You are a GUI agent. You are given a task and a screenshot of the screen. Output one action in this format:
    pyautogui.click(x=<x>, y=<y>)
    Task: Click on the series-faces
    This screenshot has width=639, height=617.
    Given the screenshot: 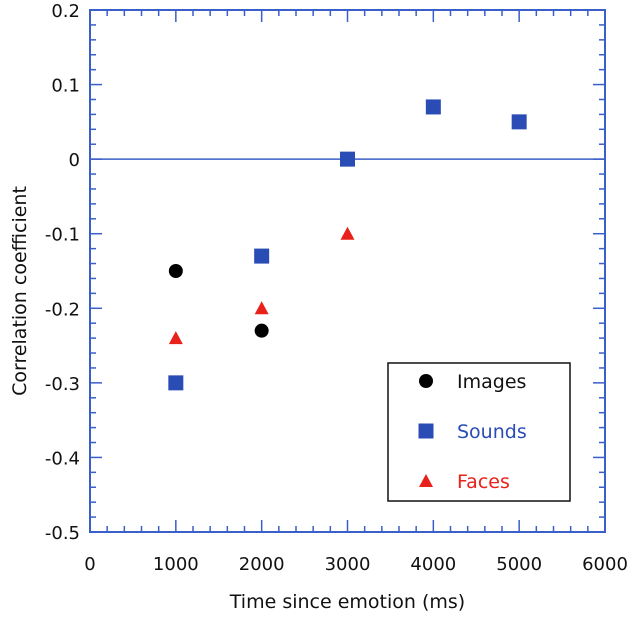 What is the action you would take?
    pyautogui.click(x=261, y=285)
    